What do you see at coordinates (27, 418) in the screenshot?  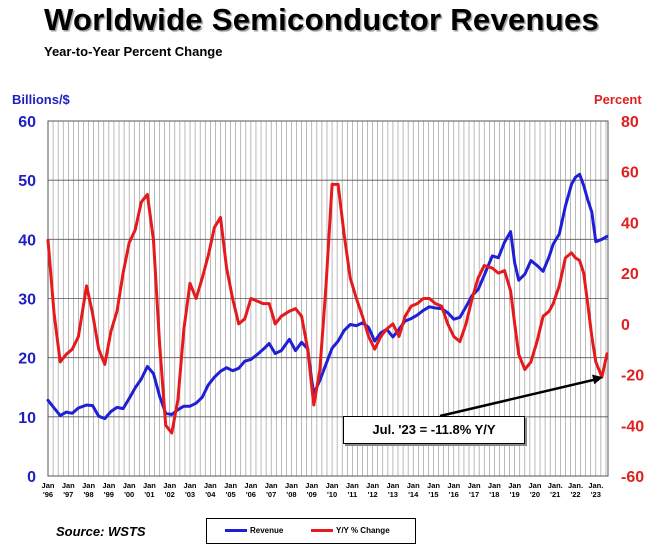 I see `y-left-tick-label: 10` at bounding box center [27, 418].